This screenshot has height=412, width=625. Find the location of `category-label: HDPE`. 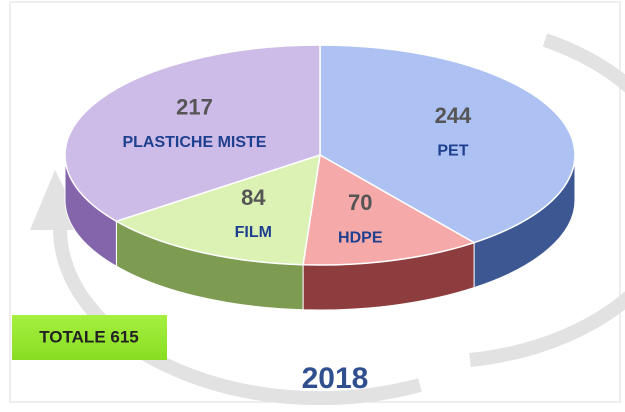

category-label: HDPE is located at coordinates (360, 238).